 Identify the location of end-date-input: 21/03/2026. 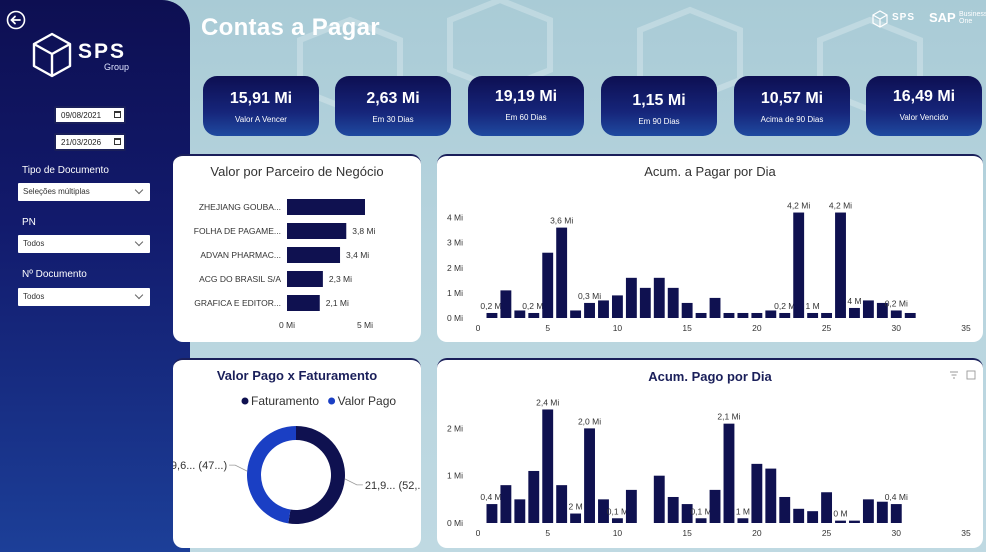
(90, 142).